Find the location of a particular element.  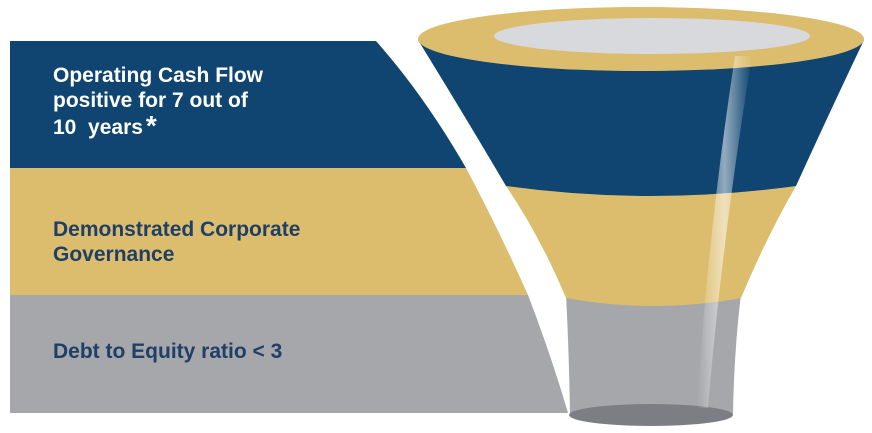

funnel-bottom-rim is located at coordinates (651, 415).